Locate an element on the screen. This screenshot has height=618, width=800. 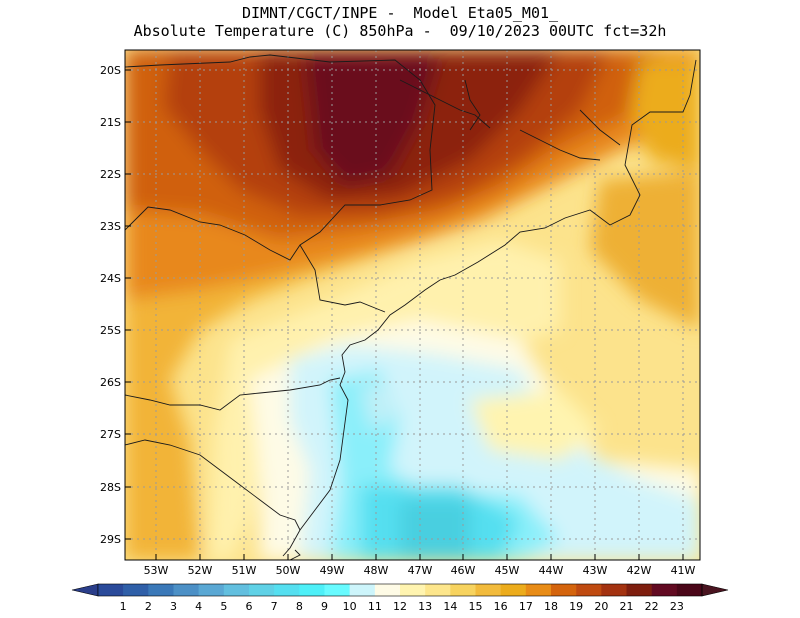
colorbar-arrow-low is located at coordinates (85, 590).